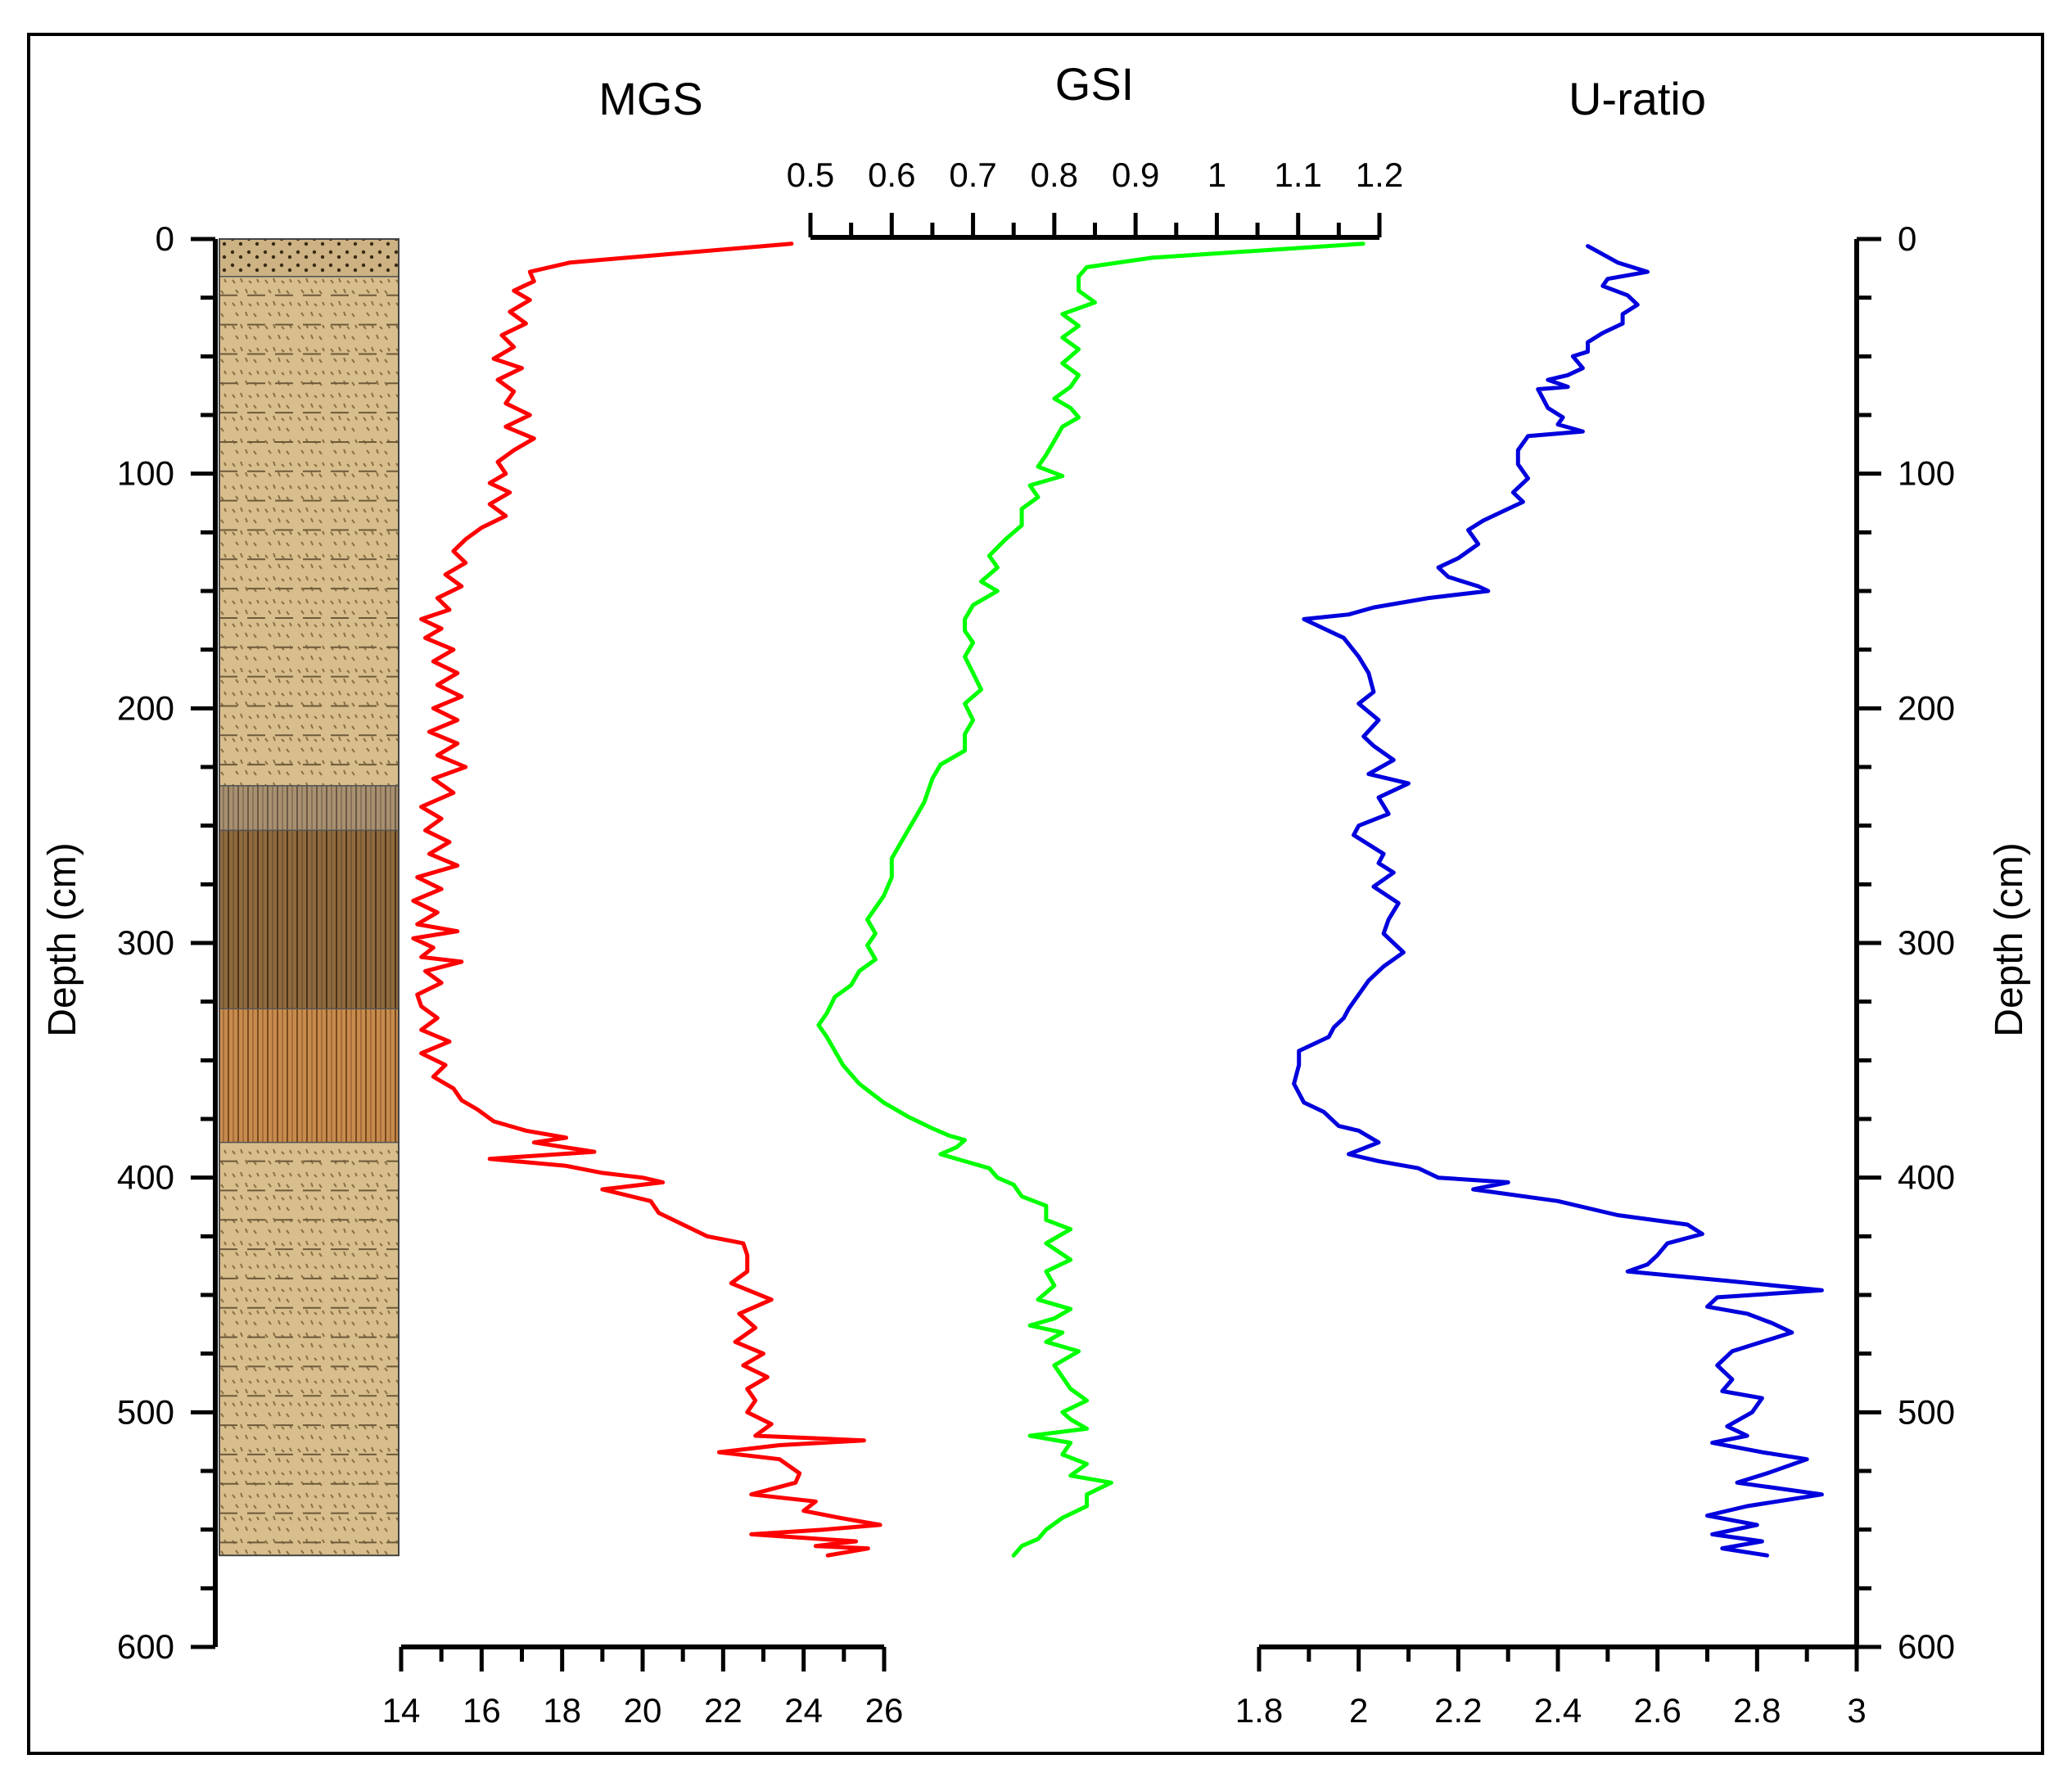 This screenshot has height=1782, width=2072. I want to click on u-ratio-tick-label: 3, so click(1856, 1710).